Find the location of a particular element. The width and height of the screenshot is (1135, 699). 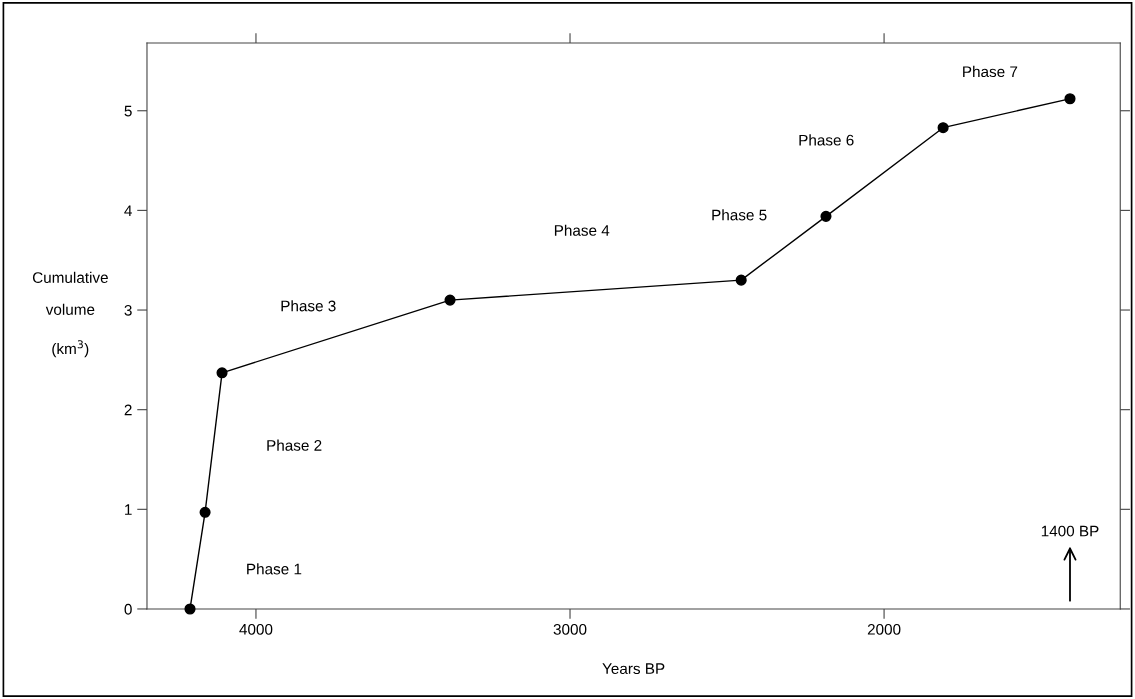

annotation: Phase 4 is located at coordinates (582, 230).